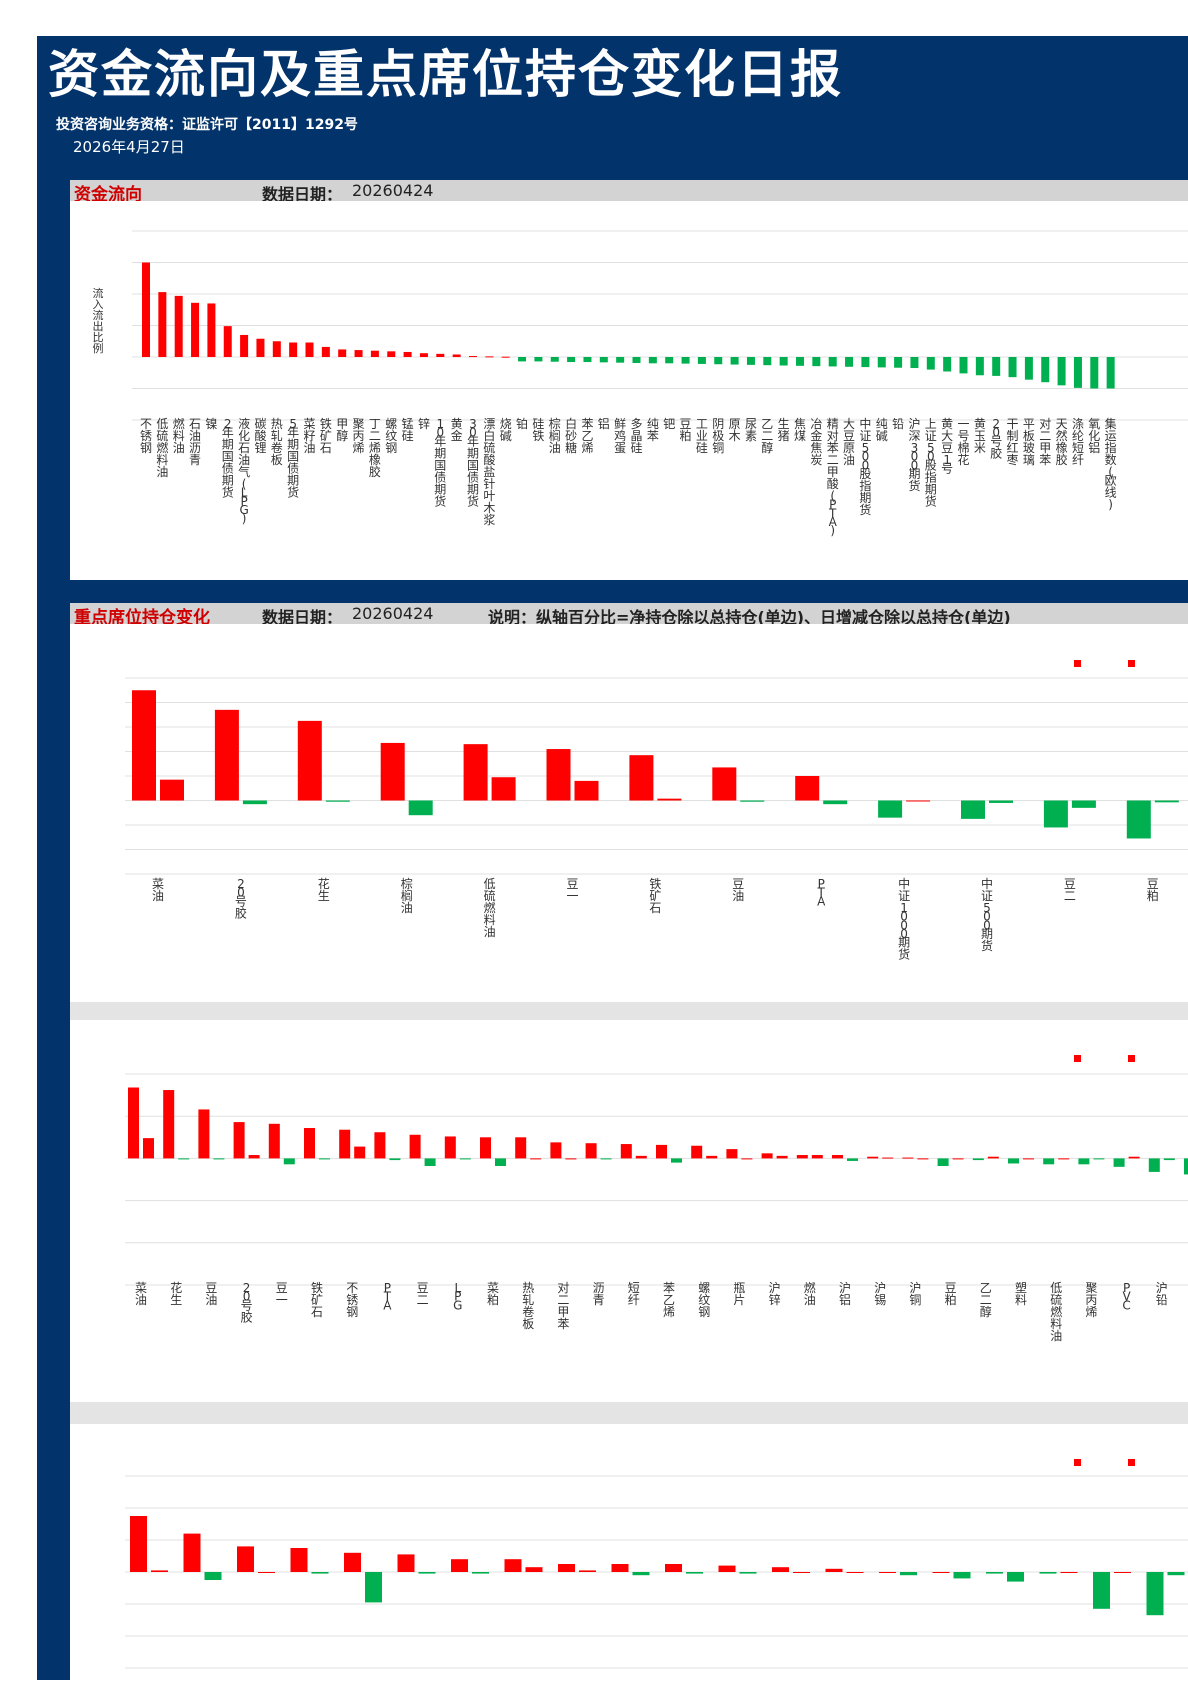  I want to click on x-tick-label: 天然橡胶, so click(1062, 442).